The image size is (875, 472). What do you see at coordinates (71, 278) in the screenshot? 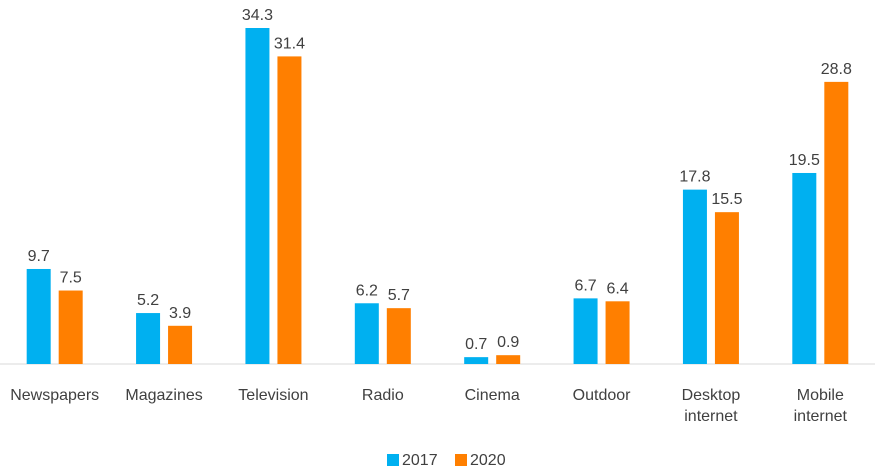
I see `data-label-2020-0: 7.5` at bounding box center [71, 278].